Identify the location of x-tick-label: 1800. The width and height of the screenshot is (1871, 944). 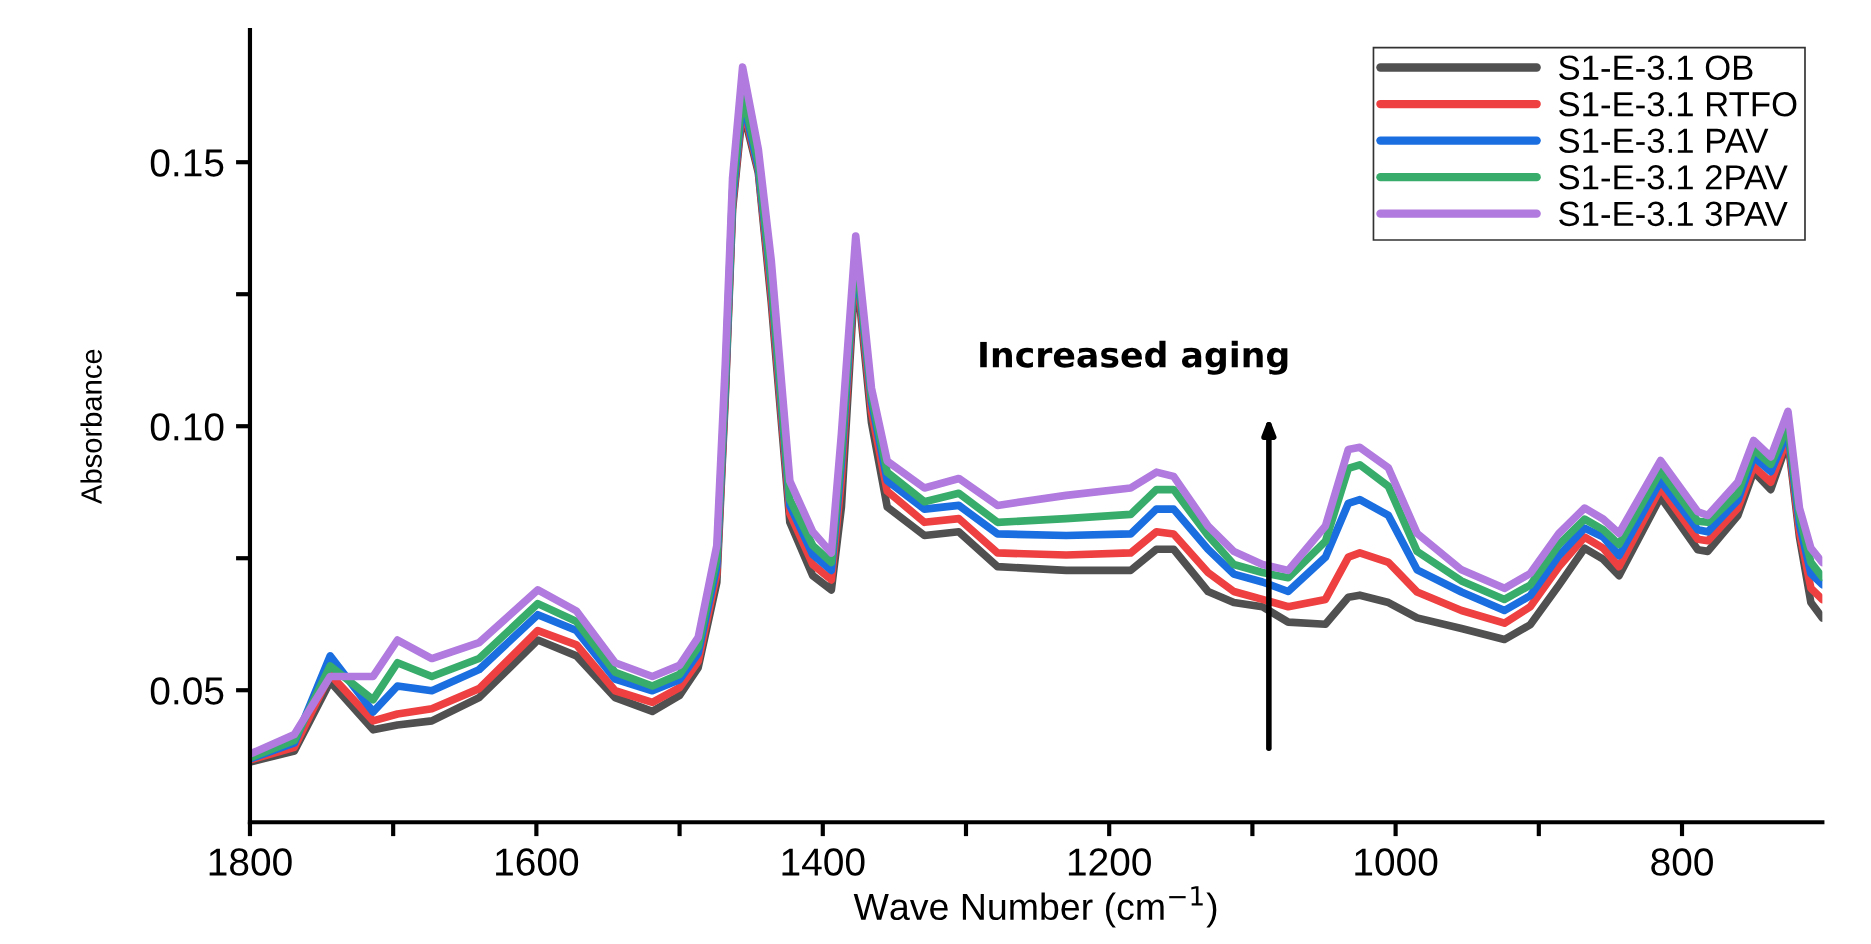
(250, 862).